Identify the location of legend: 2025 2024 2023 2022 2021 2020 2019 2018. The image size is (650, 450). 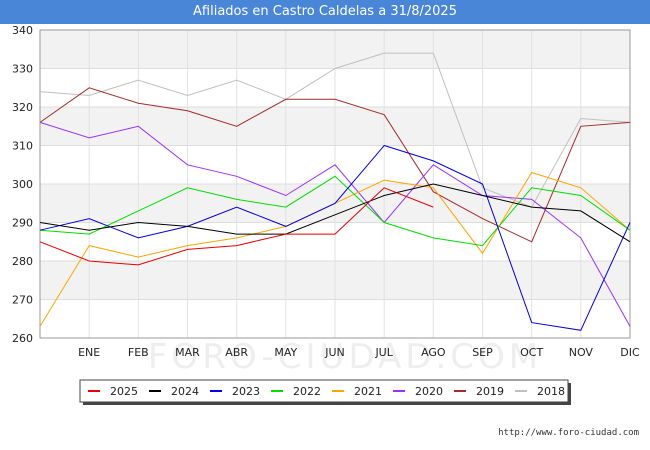
(324, 391).